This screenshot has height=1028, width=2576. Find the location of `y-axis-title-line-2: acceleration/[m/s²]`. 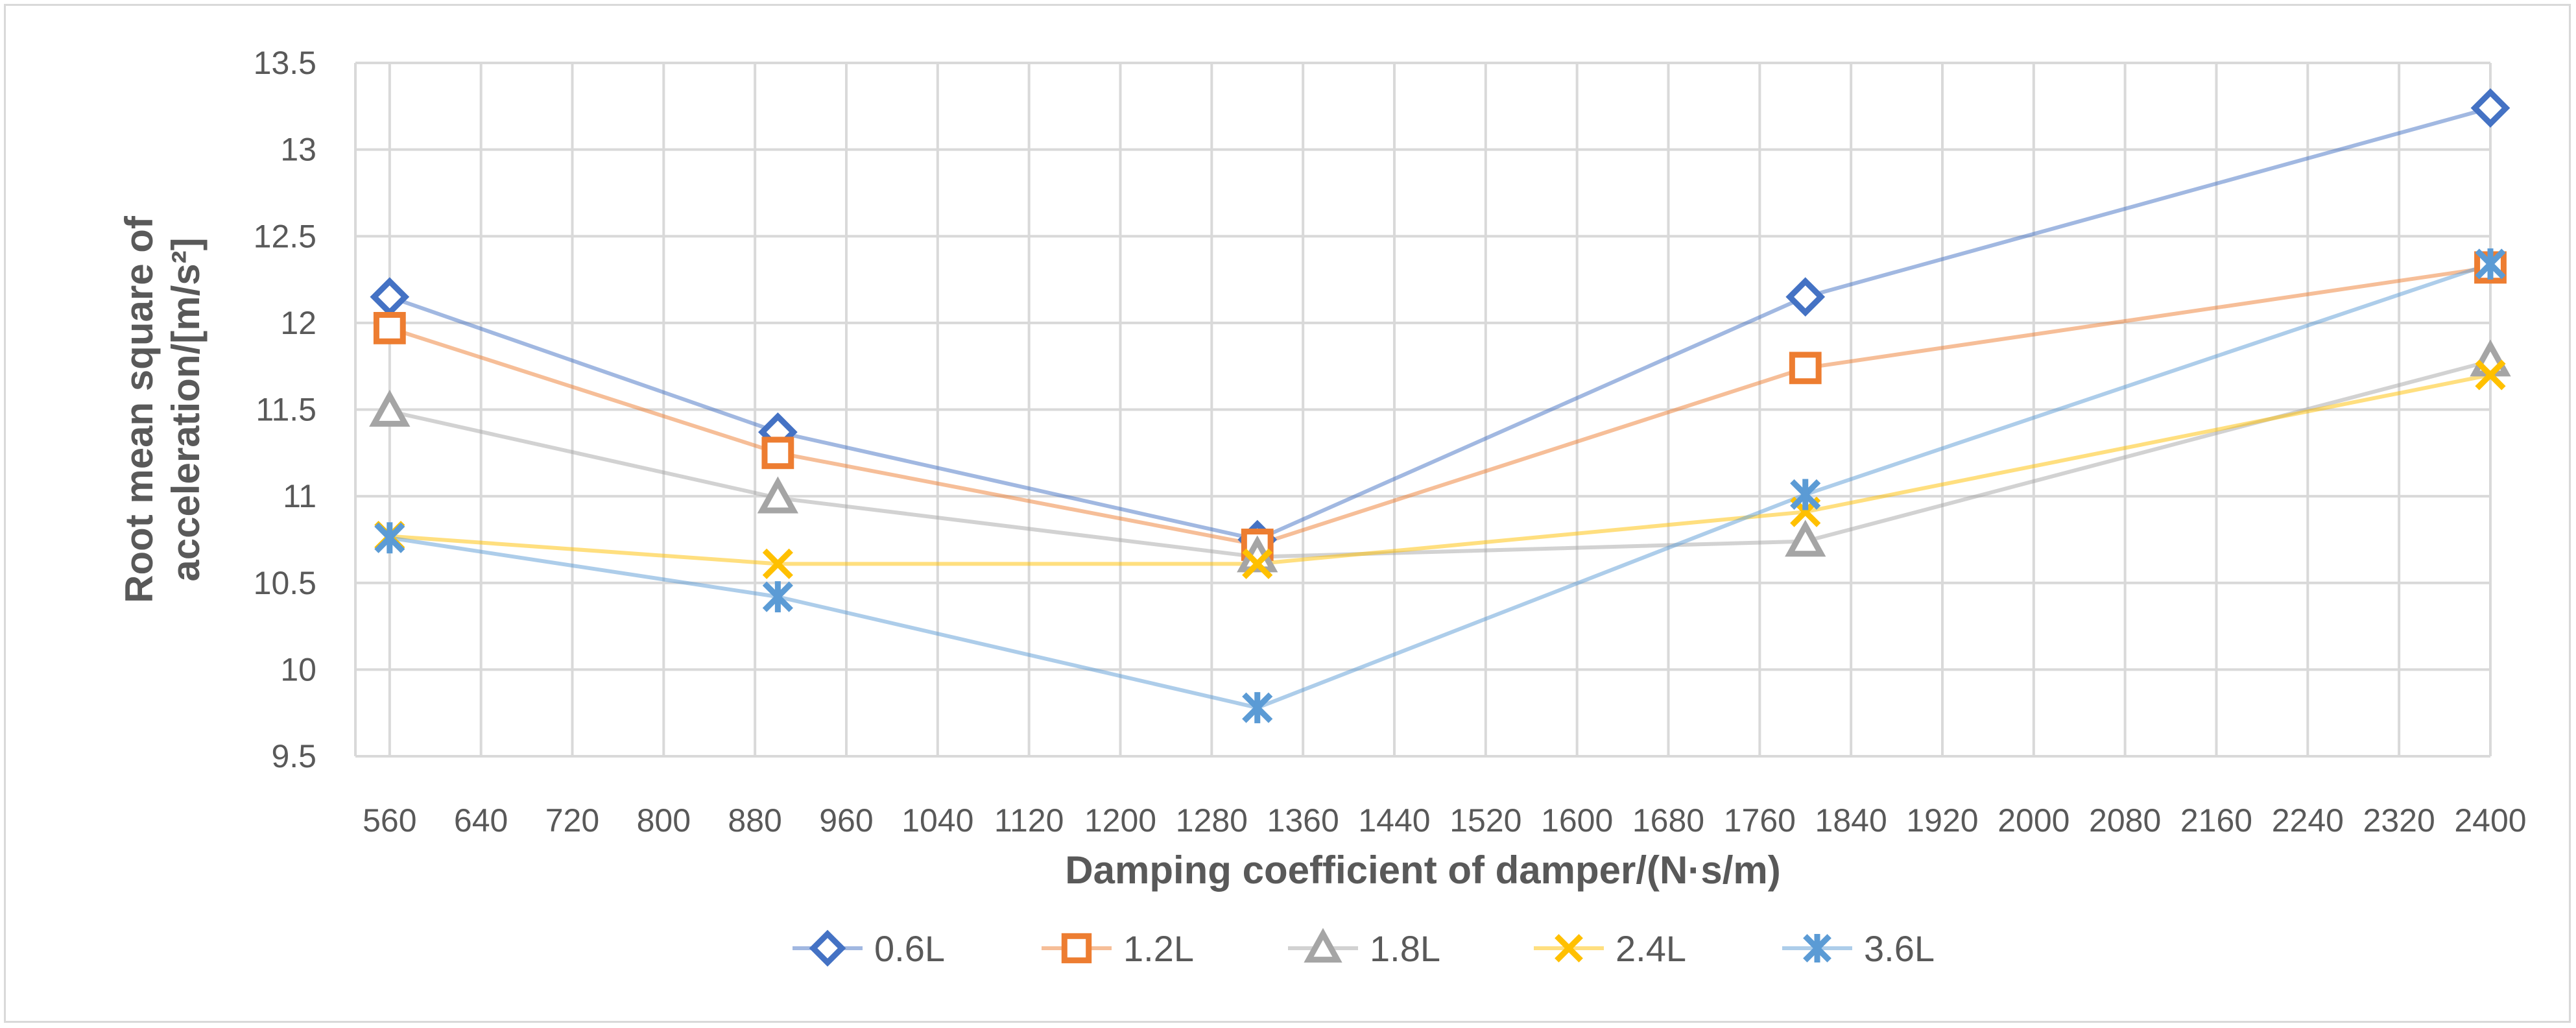

y-axis-title-line-2: acceleration/[m/s²] is located at coordinates (186, 409).